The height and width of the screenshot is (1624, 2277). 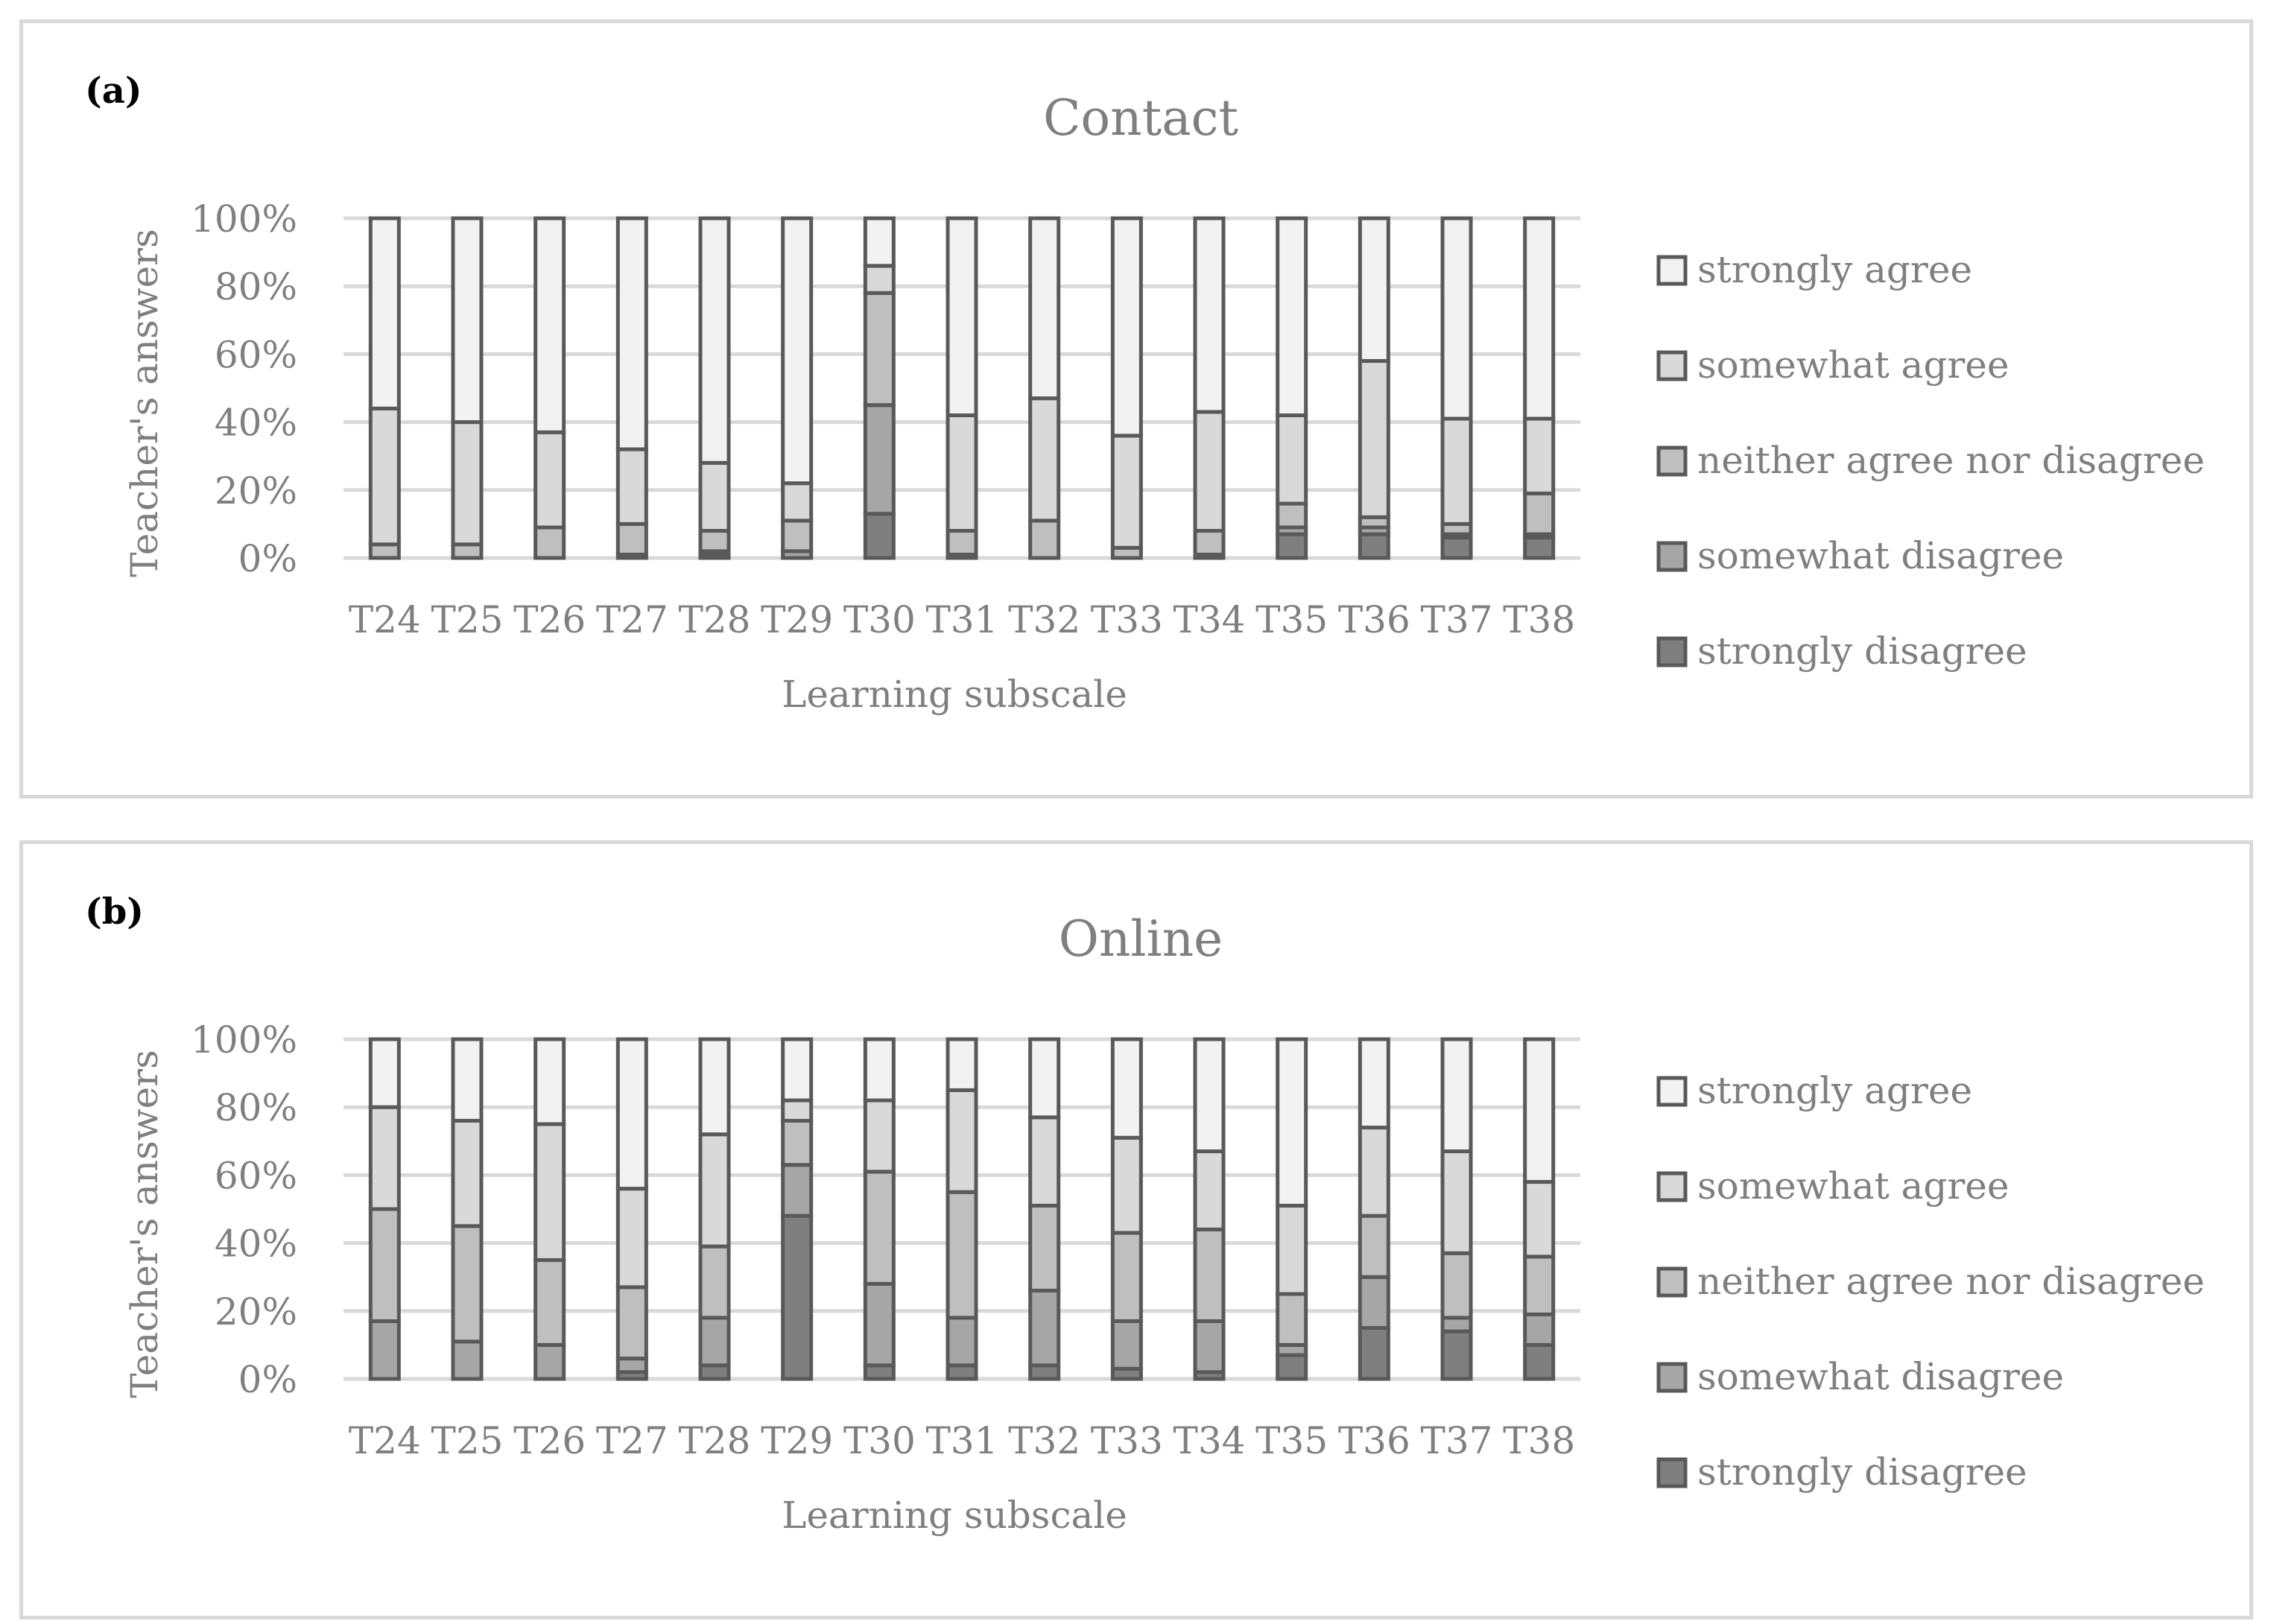 What do you see at coordinates (1210, 1441) in the screenshot?
I see `x-tick-label: T34` at bounding box center [1210, 1441].